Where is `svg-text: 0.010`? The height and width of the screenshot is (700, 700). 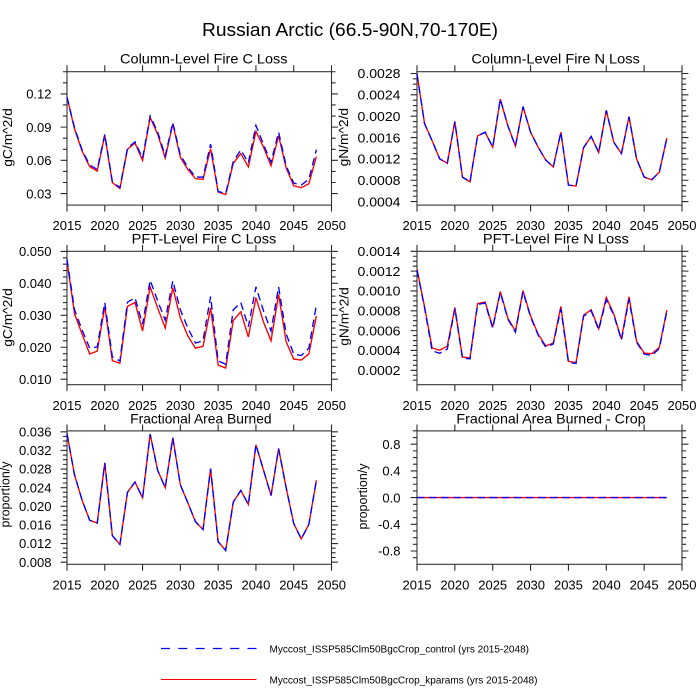
svg-text: 0.010 is located at coordinates (35, 379).